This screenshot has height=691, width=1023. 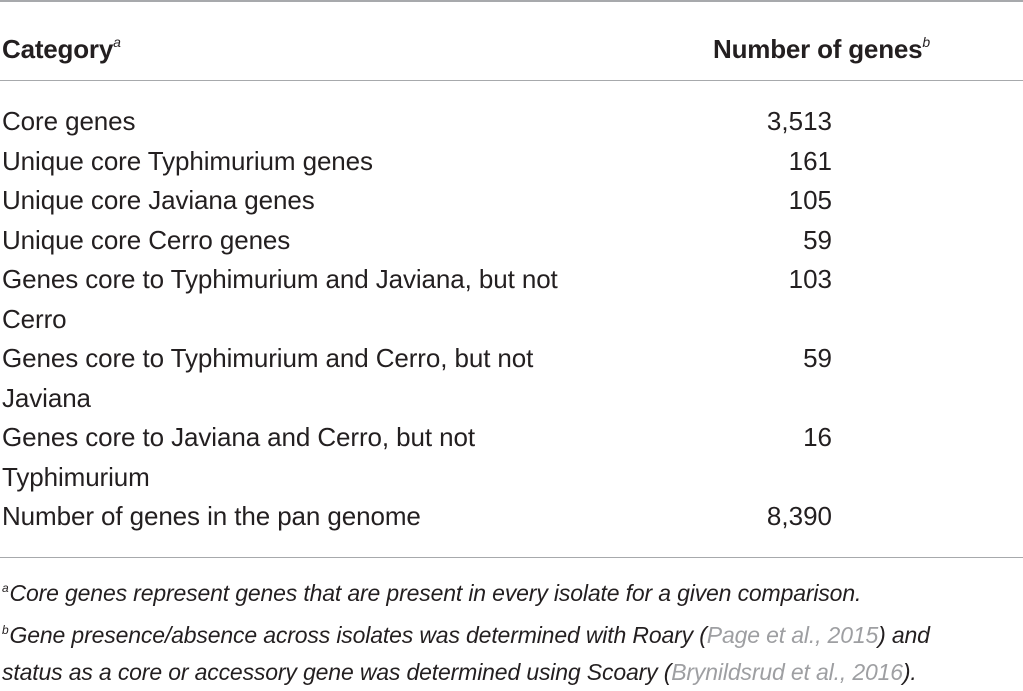 I want to click on category-cell: Unique core Typhimurium genes, so click(x=187, y=160).